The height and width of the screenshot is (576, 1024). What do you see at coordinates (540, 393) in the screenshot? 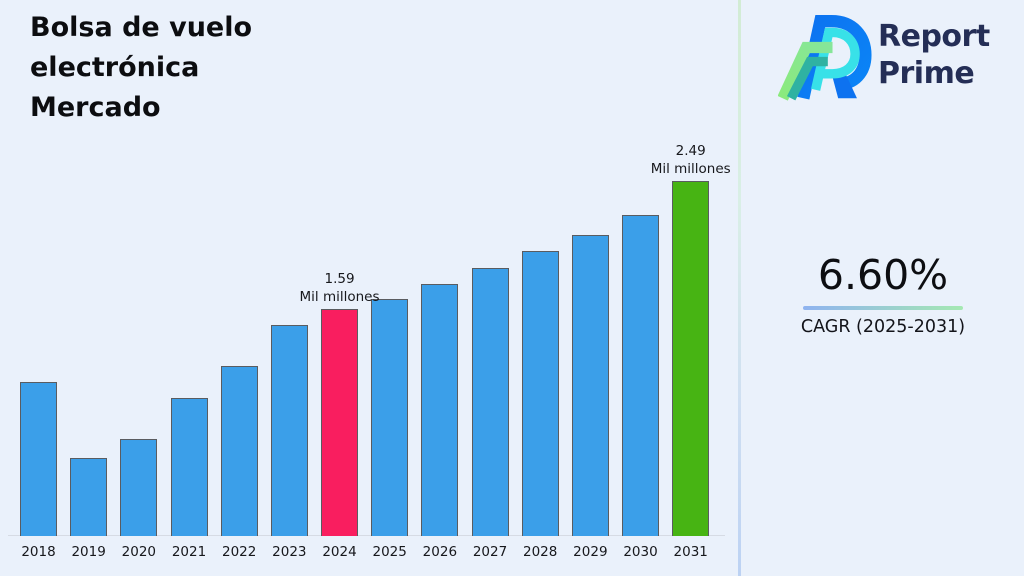
I see `bar-2028` at bounding box center [540, 393].